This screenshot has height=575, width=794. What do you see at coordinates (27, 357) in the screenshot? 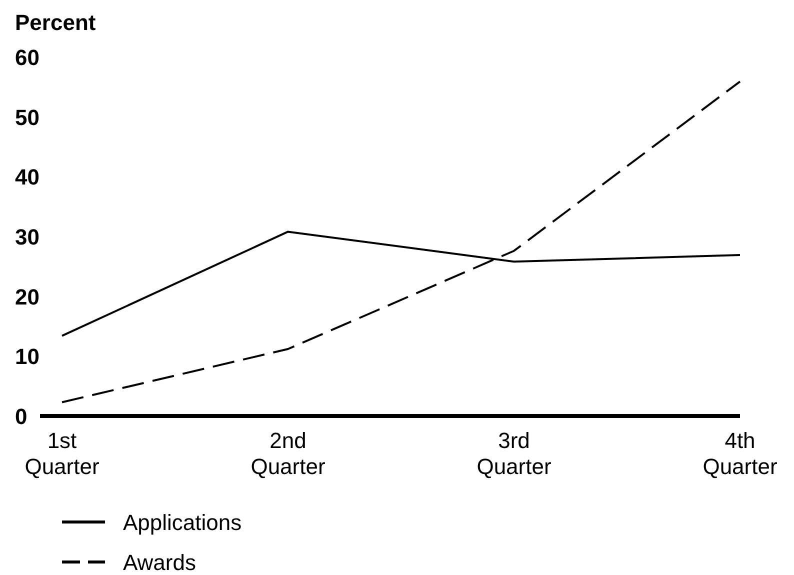
I see `y-tick-label: 10` at bounding box center [27, 357].